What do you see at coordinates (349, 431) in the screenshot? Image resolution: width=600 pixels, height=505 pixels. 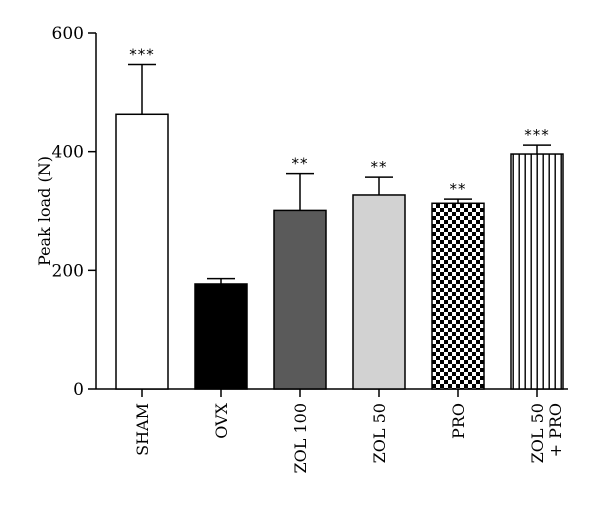 I see `x-axis-labels: SHAM OVX ZOL 100 ZOL 50 PRO ZOL 50 + PRO` at bounding box center [349, 431].